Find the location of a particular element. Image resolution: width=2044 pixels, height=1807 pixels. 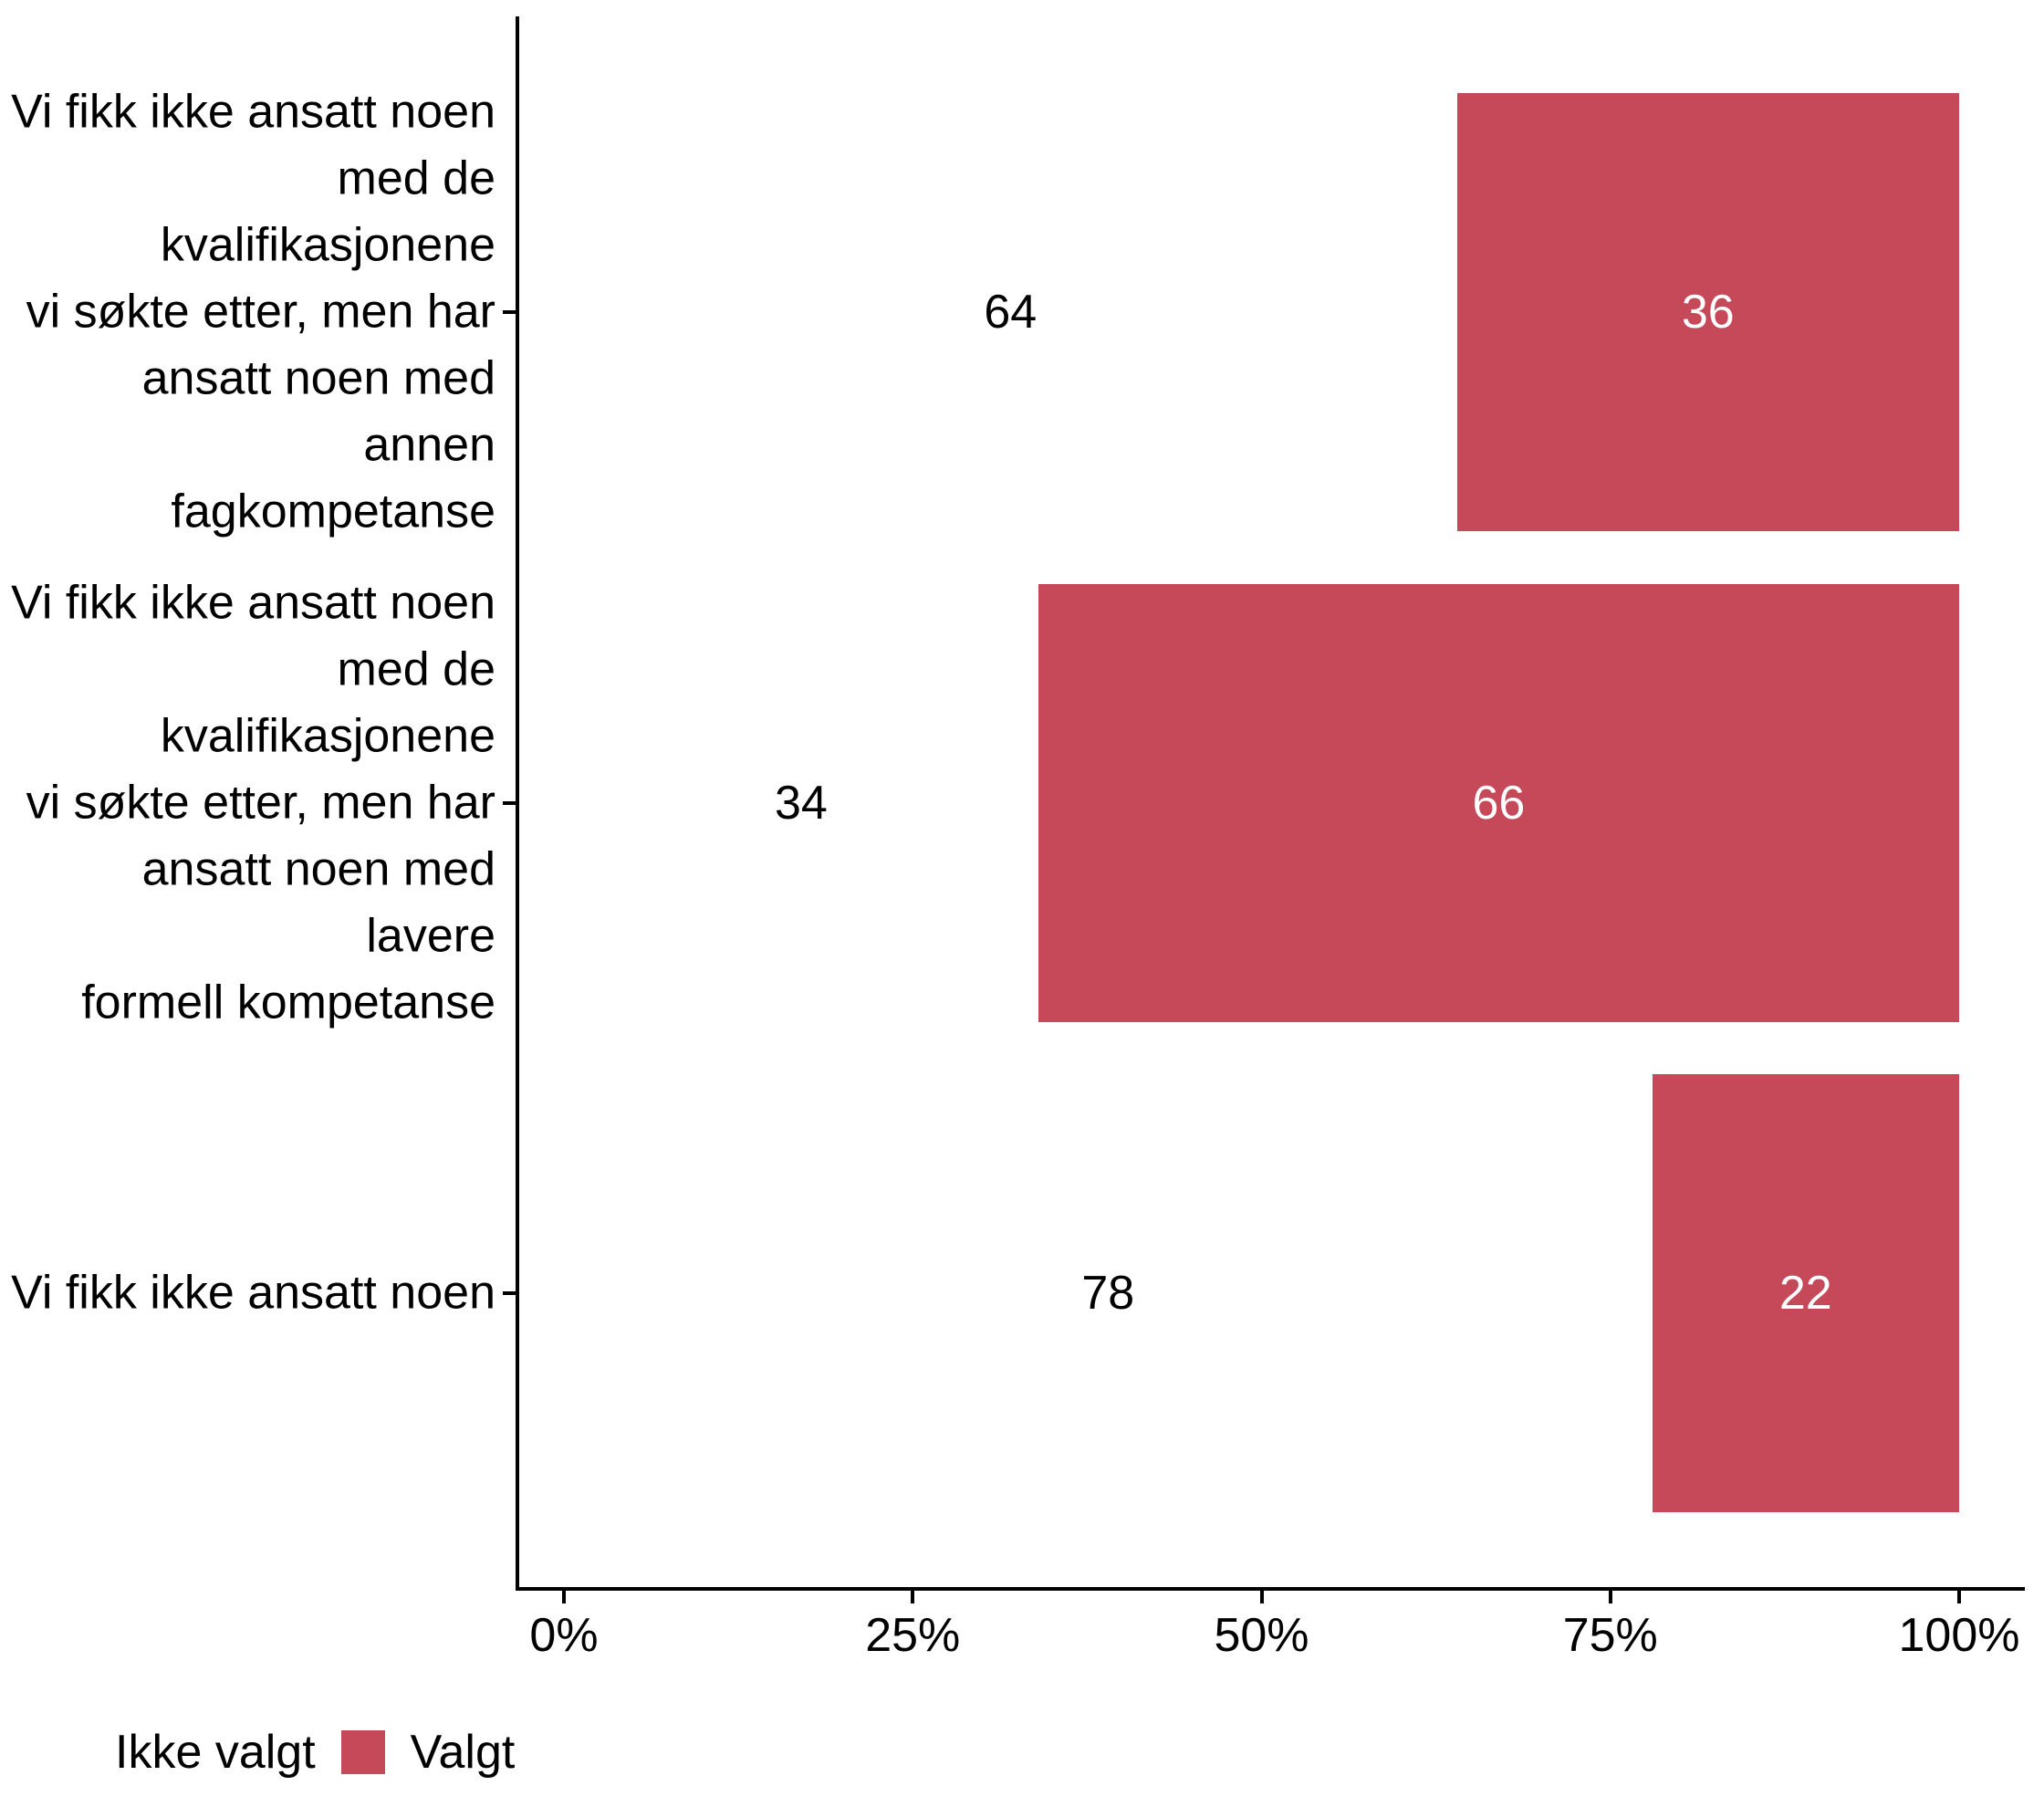

legend-swatch-ikke-valgt is located at coordinates (67, 1752).